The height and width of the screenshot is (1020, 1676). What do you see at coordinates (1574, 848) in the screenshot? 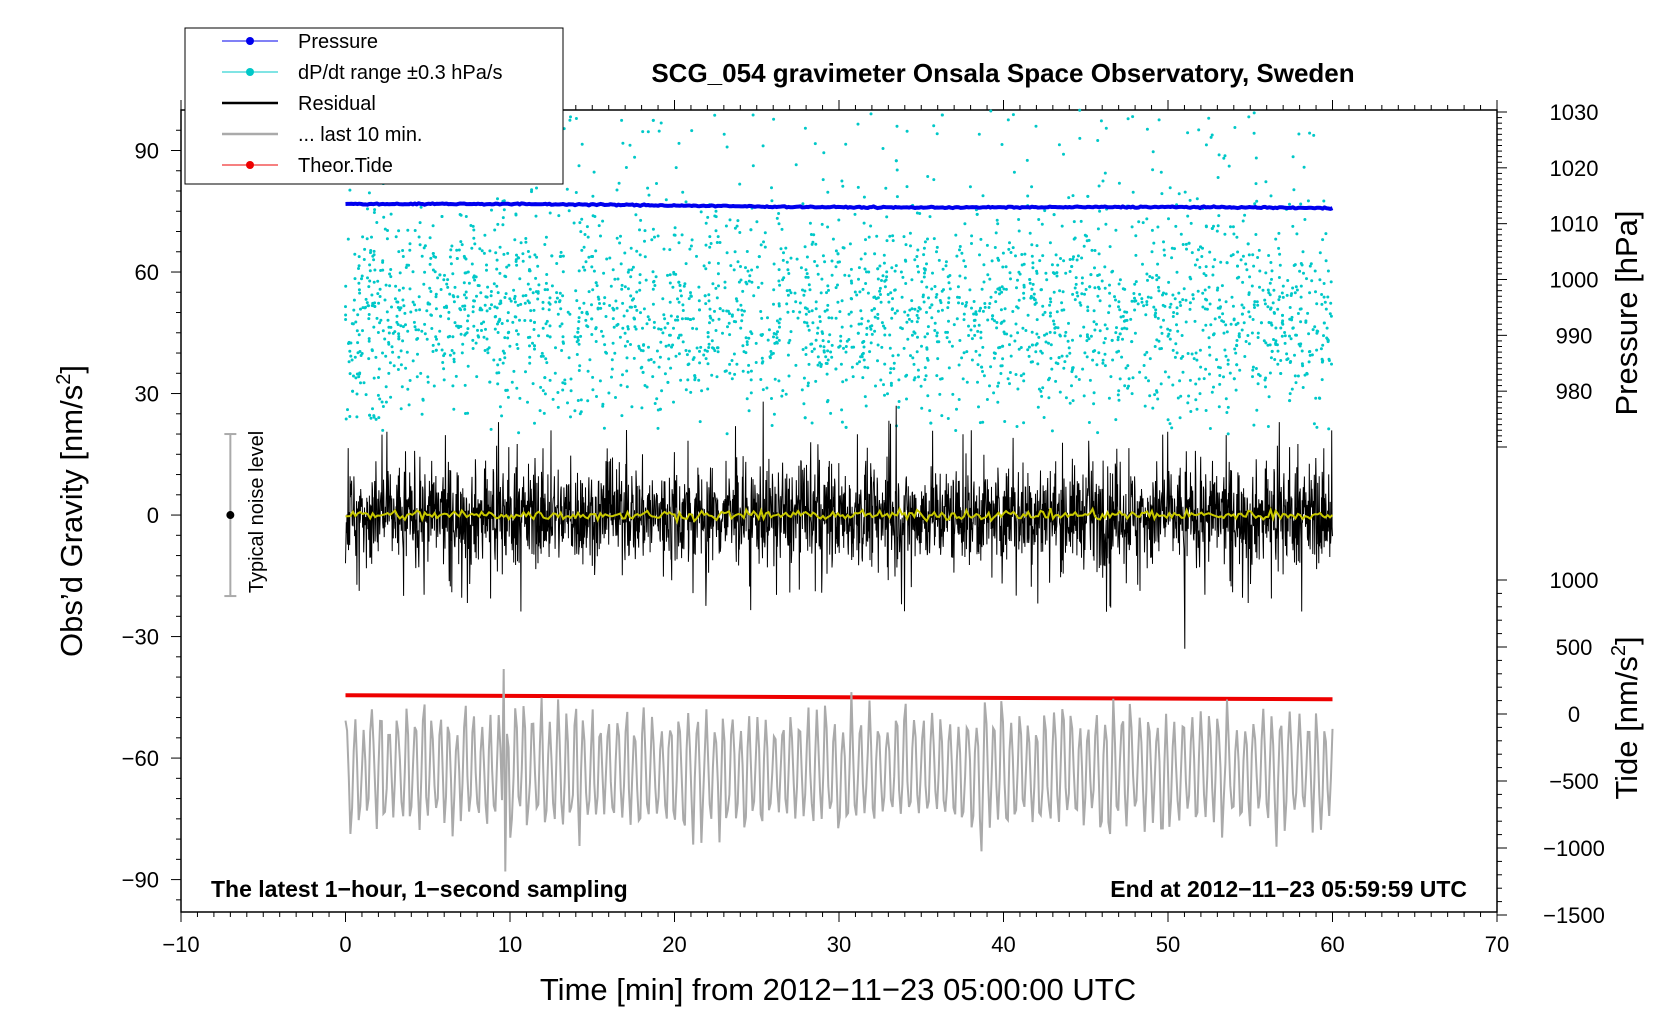
I see `tide-tick-label: −1000` at bounding box center [1574, 848].